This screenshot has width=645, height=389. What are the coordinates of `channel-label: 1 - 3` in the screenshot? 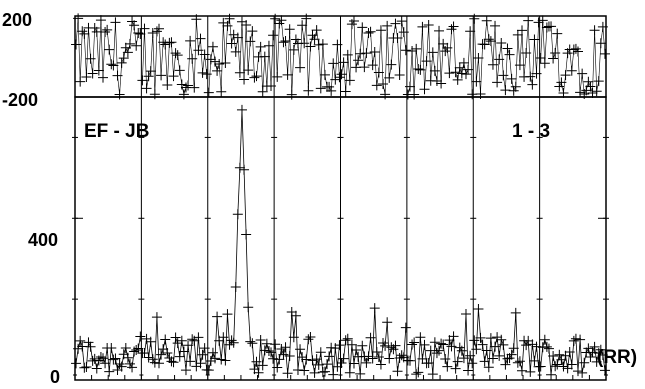 It's located at (531, 131).